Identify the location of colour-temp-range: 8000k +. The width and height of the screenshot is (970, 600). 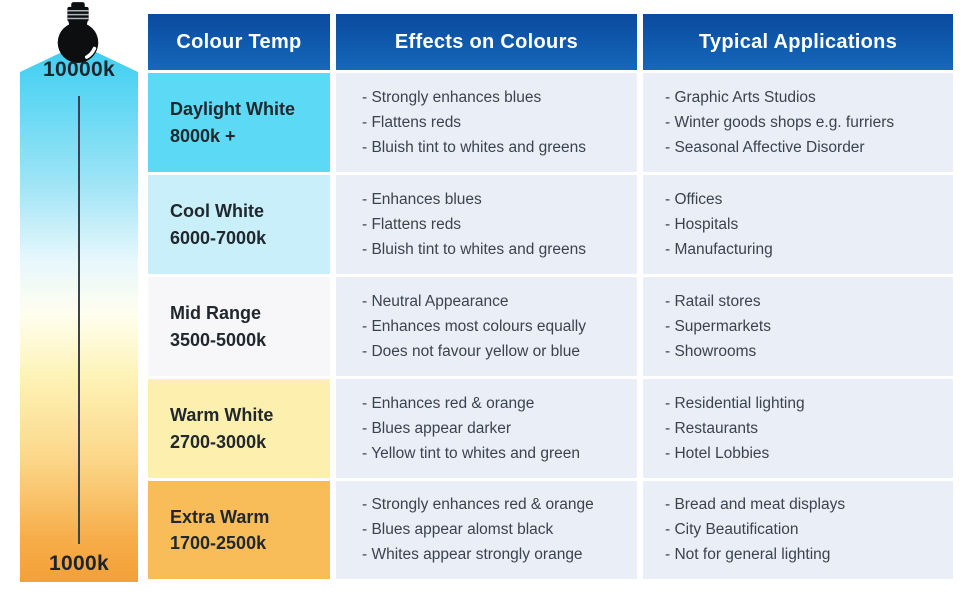
(203, 135).